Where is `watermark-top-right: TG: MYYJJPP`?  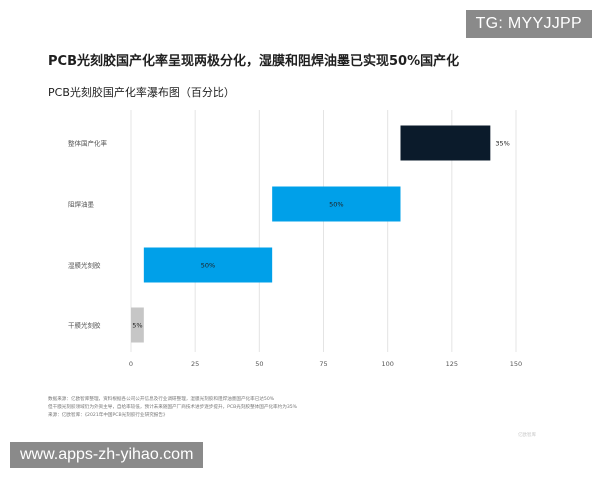
watermark-top-right: TG: MYYJJPP is located at coordinates (528, 24).